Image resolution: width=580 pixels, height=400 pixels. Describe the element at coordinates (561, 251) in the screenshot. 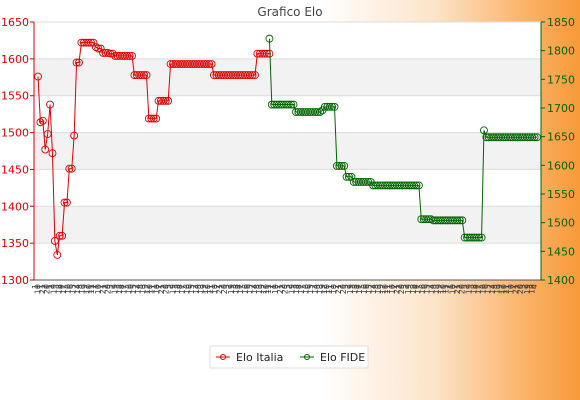

I see `right-tick-label: 1450` at that location.